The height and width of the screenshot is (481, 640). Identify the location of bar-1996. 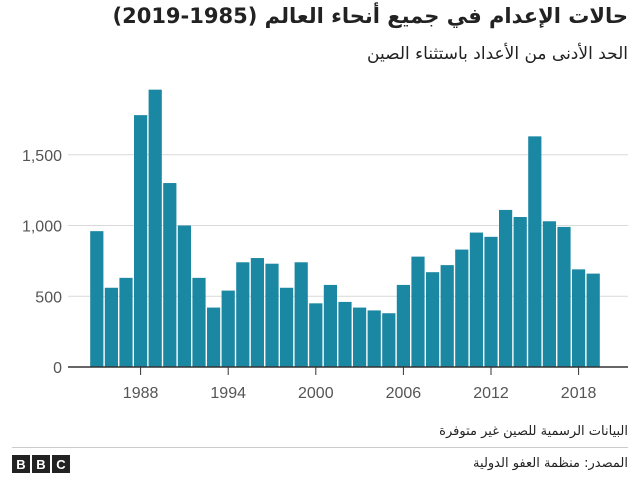
(257, 312).